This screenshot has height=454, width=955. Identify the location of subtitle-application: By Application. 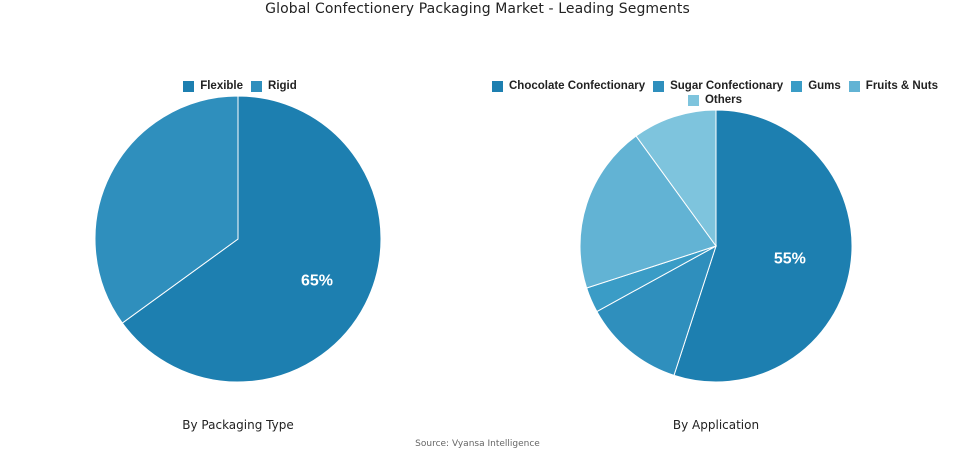
(716, 425).